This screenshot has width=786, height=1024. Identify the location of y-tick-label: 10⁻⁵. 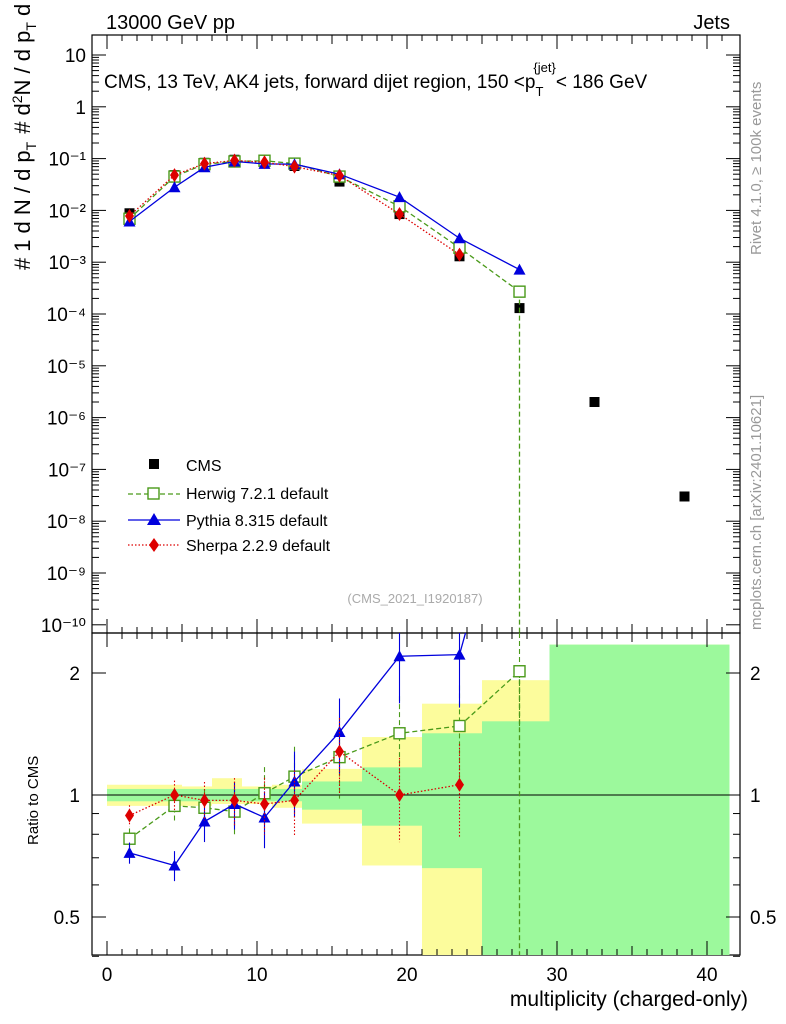
(66, 367).